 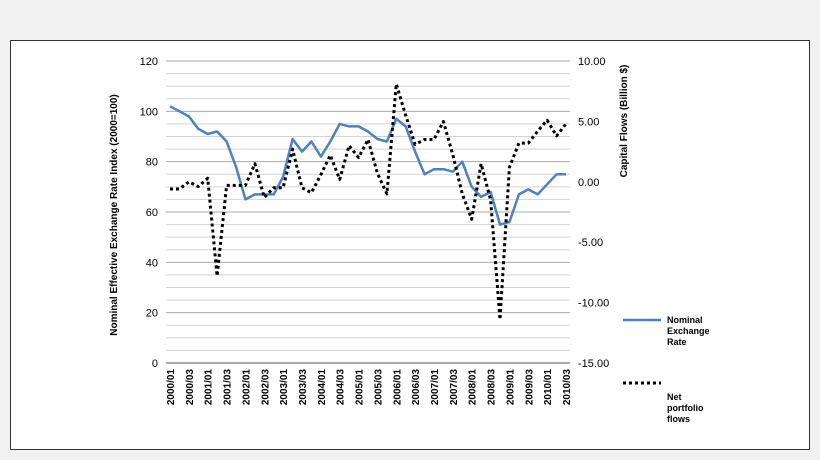 I want to click on right-tick-label: 10.00, so click(x=592, y=62).